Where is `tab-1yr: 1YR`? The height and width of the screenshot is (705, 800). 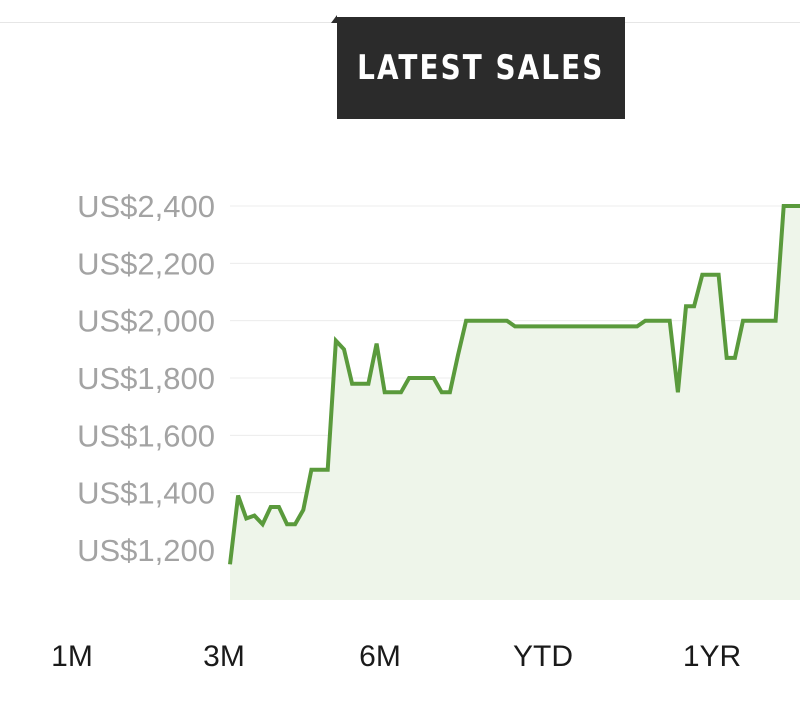
tab-1yr: 1YR is located at coordinates (712, 656).